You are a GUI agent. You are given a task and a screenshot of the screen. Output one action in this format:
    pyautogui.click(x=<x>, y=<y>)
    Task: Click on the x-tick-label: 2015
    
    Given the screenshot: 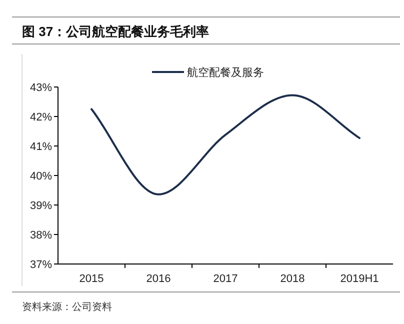 What is the action you would take?
    pyautogui.click(x=91, y=279)
    